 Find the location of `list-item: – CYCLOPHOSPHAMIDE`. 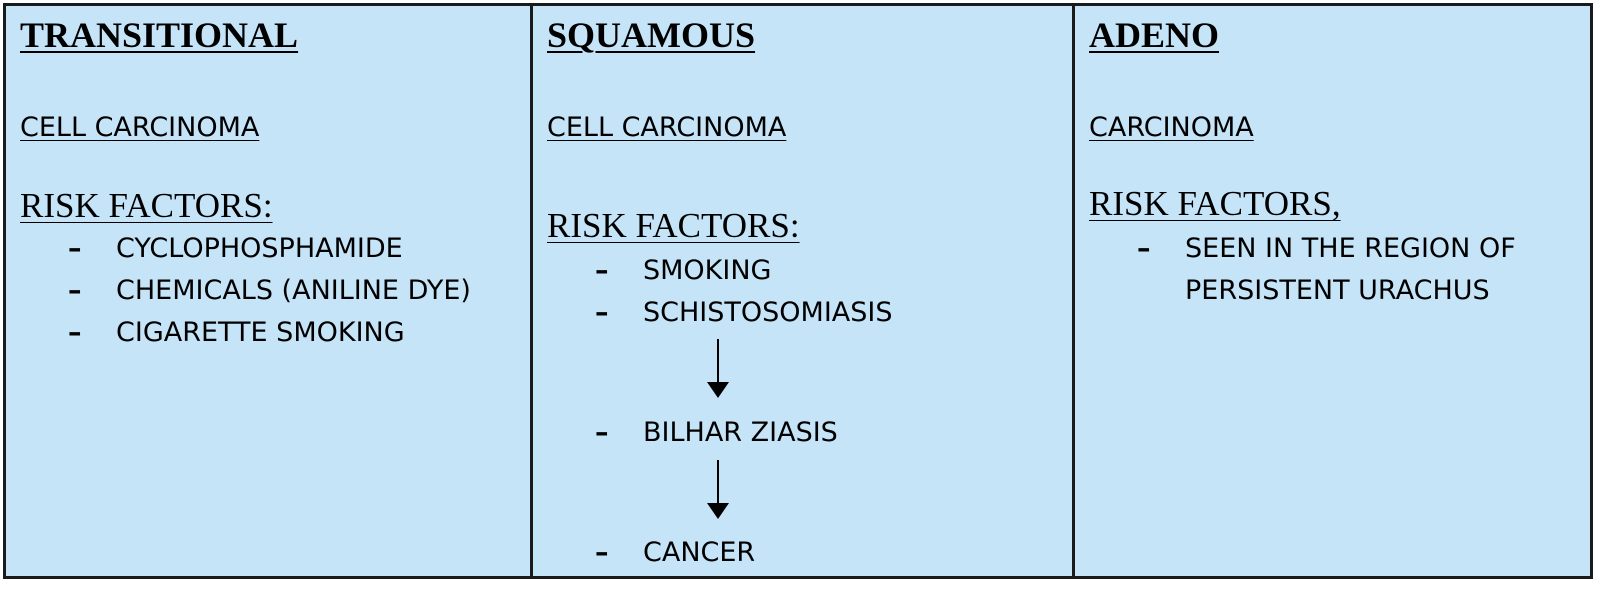

list-item: – CYCLOPHOSPHAMIDE is located at coordinates (235, 249).